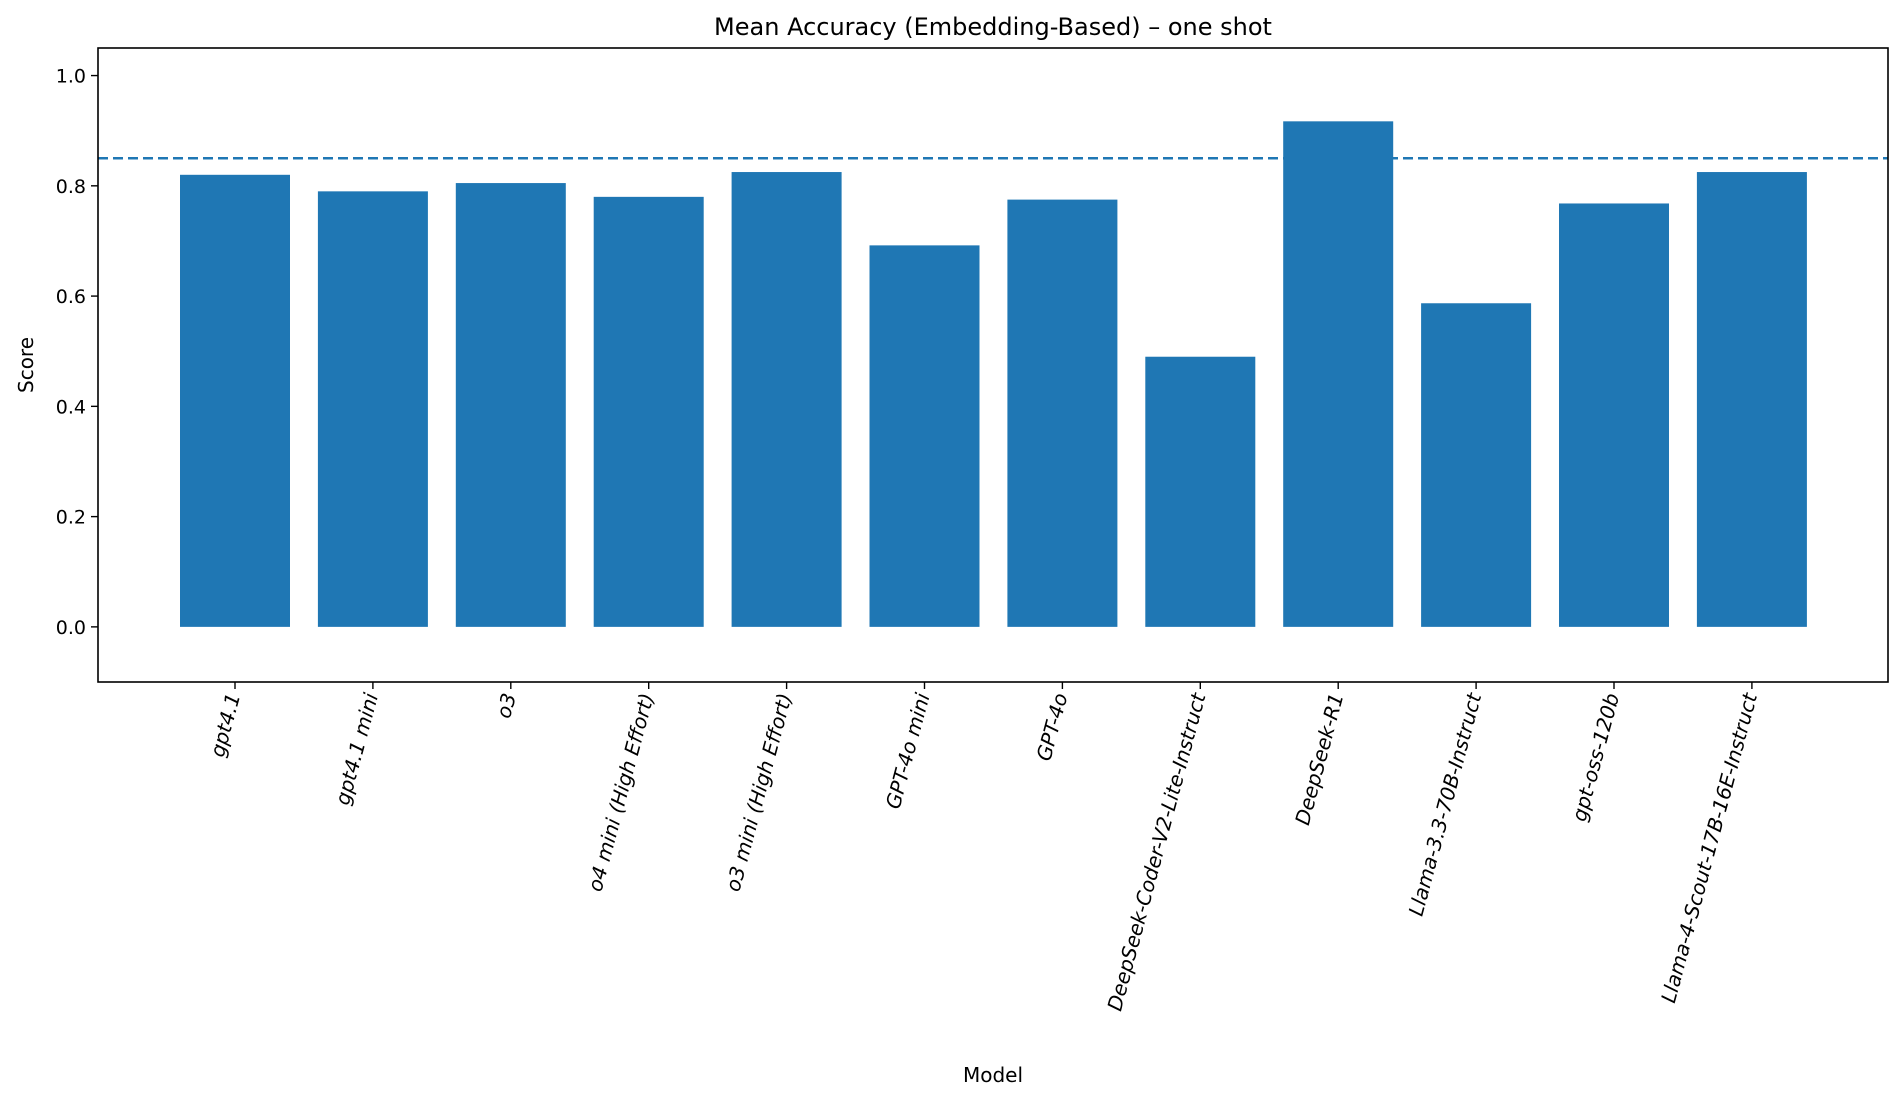  I want to click on x-tick-label: o3, so click(506, 706).